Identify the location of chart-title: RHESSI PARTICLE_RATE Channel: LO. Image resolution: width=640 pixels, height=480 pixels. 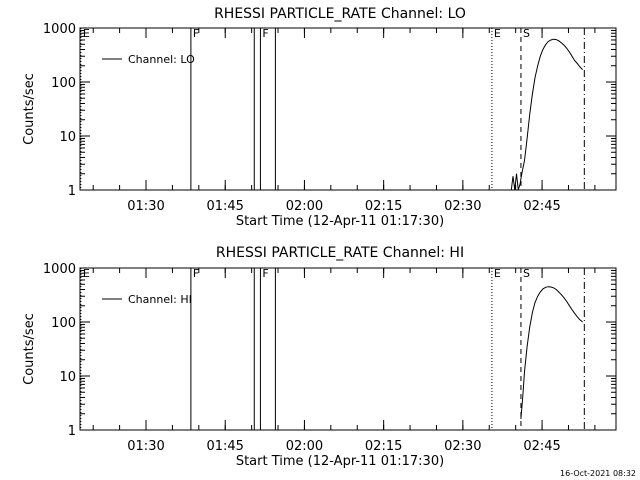
(340, 14).